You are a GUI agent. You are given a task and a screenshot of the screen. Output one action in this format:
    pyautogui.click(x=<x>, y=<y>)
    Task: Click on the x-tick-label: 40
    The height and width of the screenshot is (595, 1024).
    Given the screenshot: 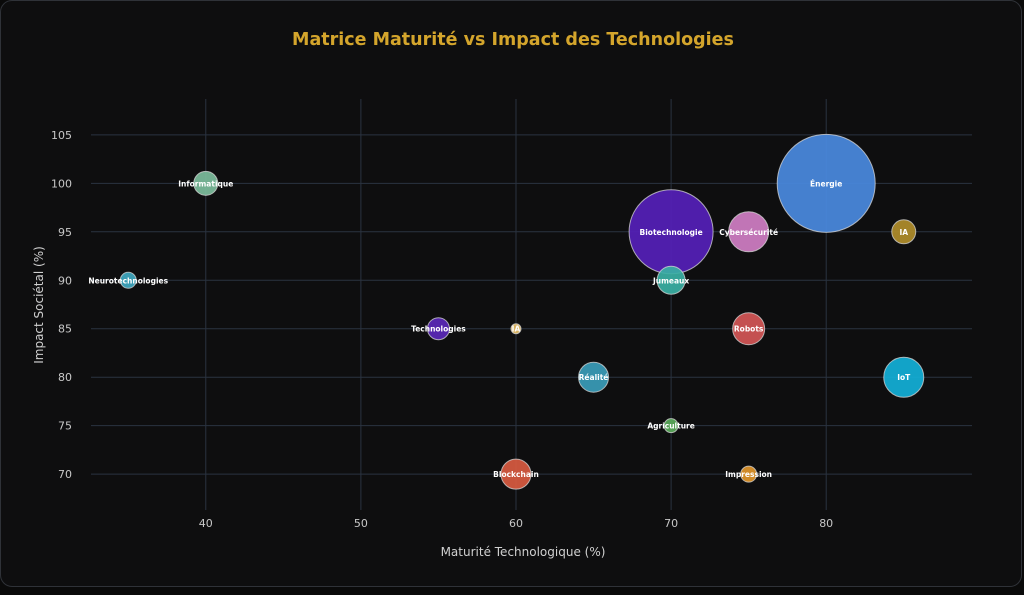 What is the action you would take?
    pyautogui.click(x=206, y=523)
    